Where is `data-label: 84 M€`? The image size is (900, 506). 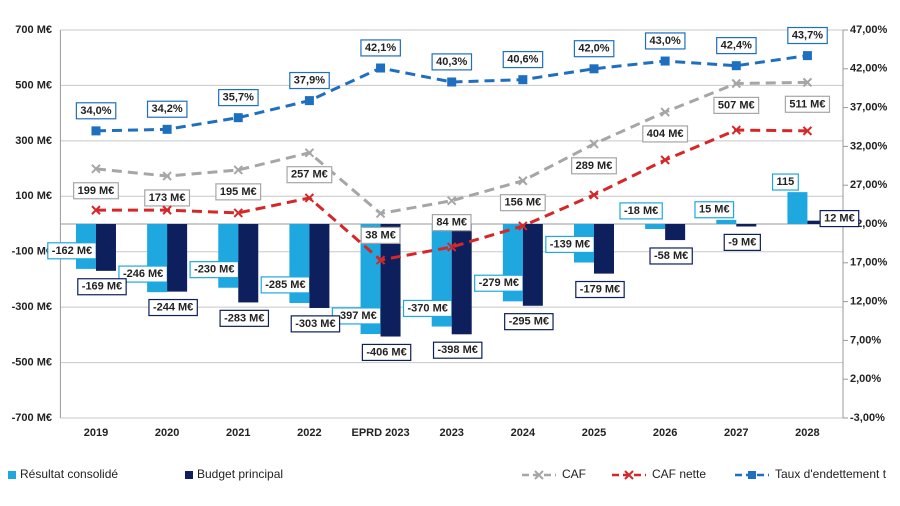 data-label: 84 M€ is located at coordinates (451, 223).